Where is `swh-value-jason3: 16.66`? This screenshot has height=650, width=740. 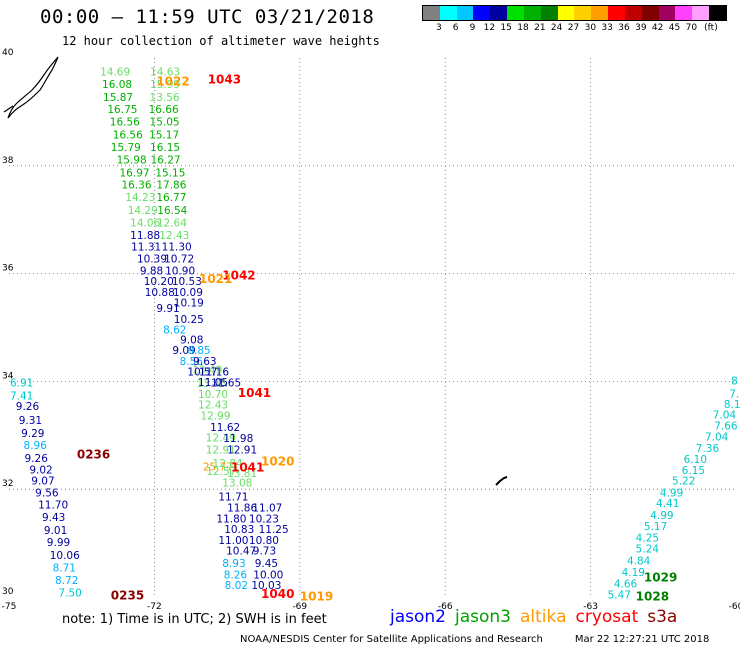 swh-value-jason3: 16.66 is located at coordinates (164, 110).